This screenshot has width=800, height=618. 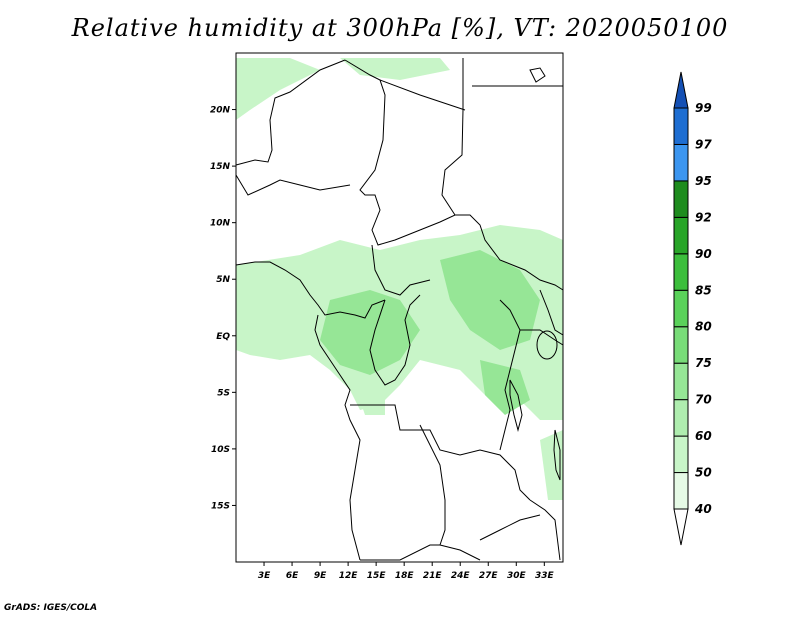 What do you see at coordinates (703, 363) in the screenshot?
I see `colorbar-label: 75` at bounding box center [703, 363].